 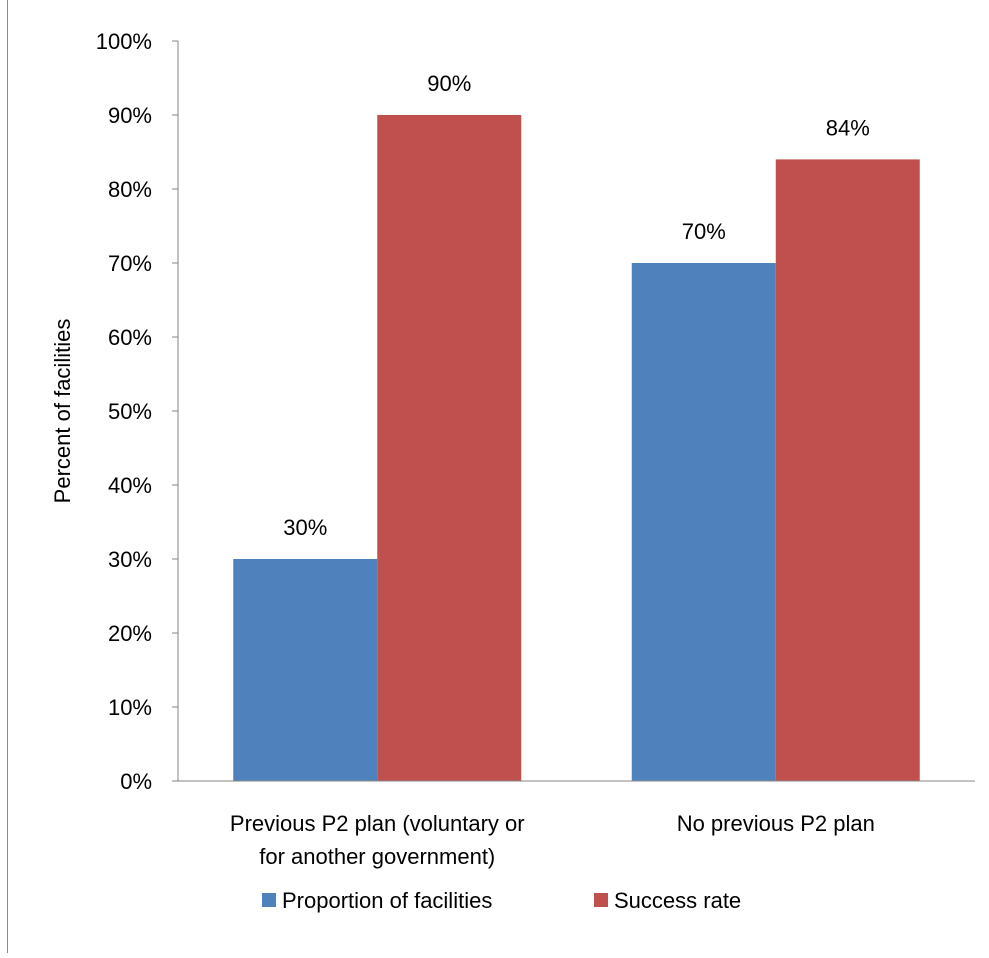 I want to click on y-tick-label: 40%, so click(x=130, y=485).